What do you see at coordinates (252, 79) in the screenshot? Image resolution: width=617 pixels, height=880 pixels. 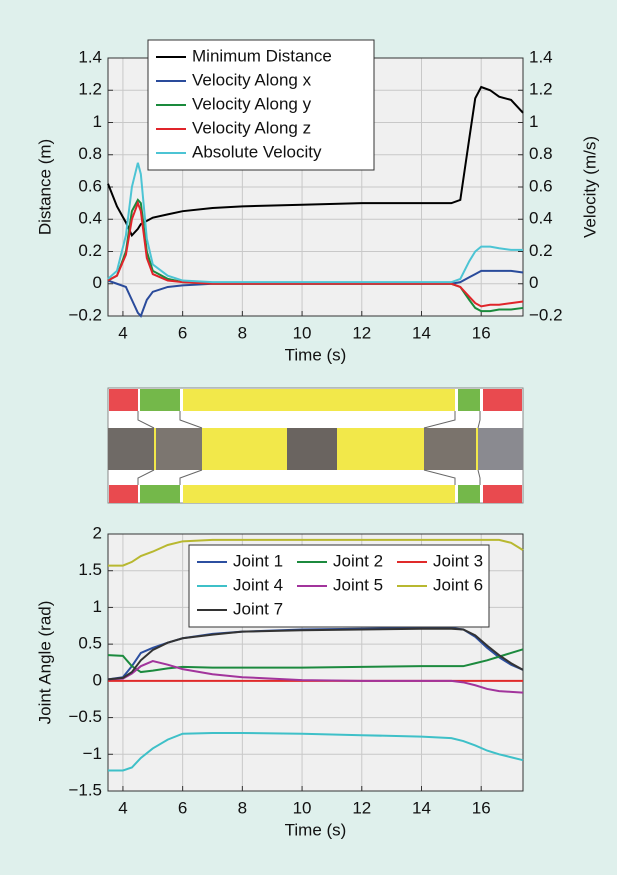 I see `legend-label: Velocity Along x` at bounding box center [252, 79].